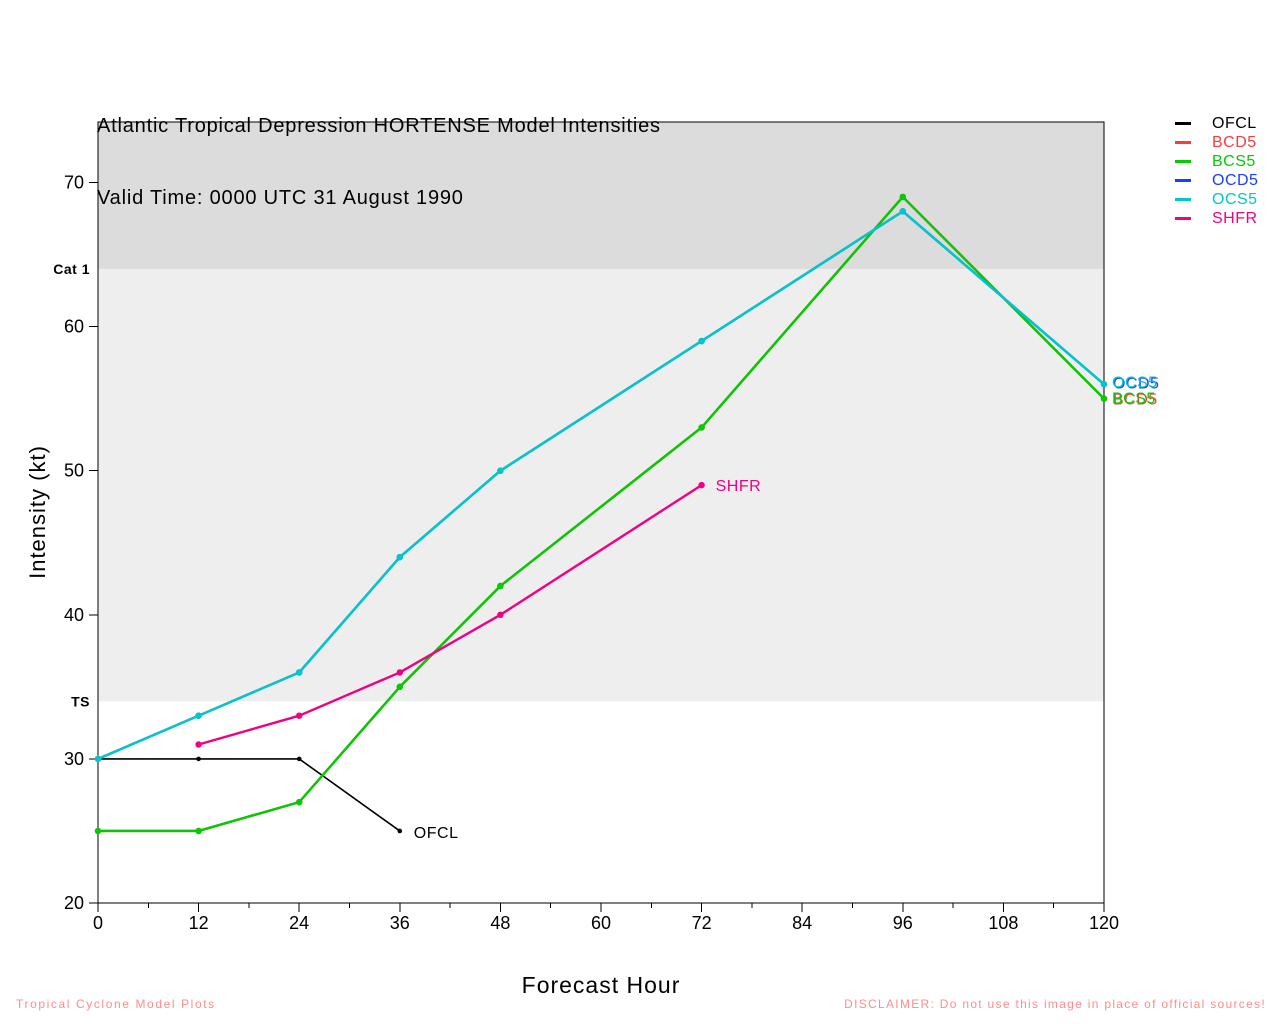 This screenshot has width=1280, height=1024. What do you see at coordinates (702, 923) in the screenshot?
I see `x-tick-label: 72` at bounding box center [702, 923].